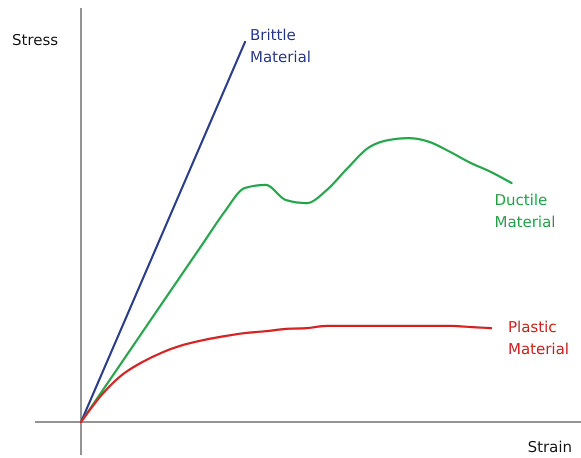 The height and width of the screenshot is (458, 581). Describe the element at coordinates (525, 210) in the screenshot. I see `series-label: Ductile Material` at that location.